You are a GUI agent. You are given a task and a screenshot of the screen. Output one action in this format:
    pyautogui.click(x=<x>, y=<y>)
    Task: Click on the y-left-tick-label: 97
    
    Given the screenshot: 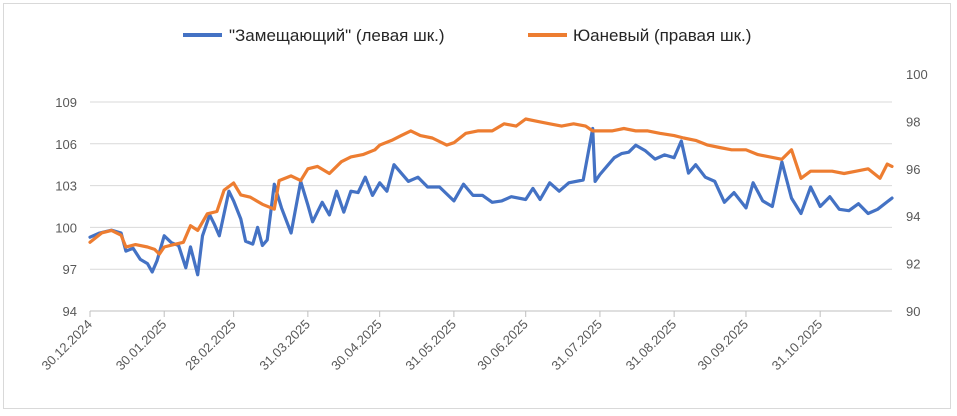 What is the action you would take?
    pyautogui.click(x=70, y=269)
    